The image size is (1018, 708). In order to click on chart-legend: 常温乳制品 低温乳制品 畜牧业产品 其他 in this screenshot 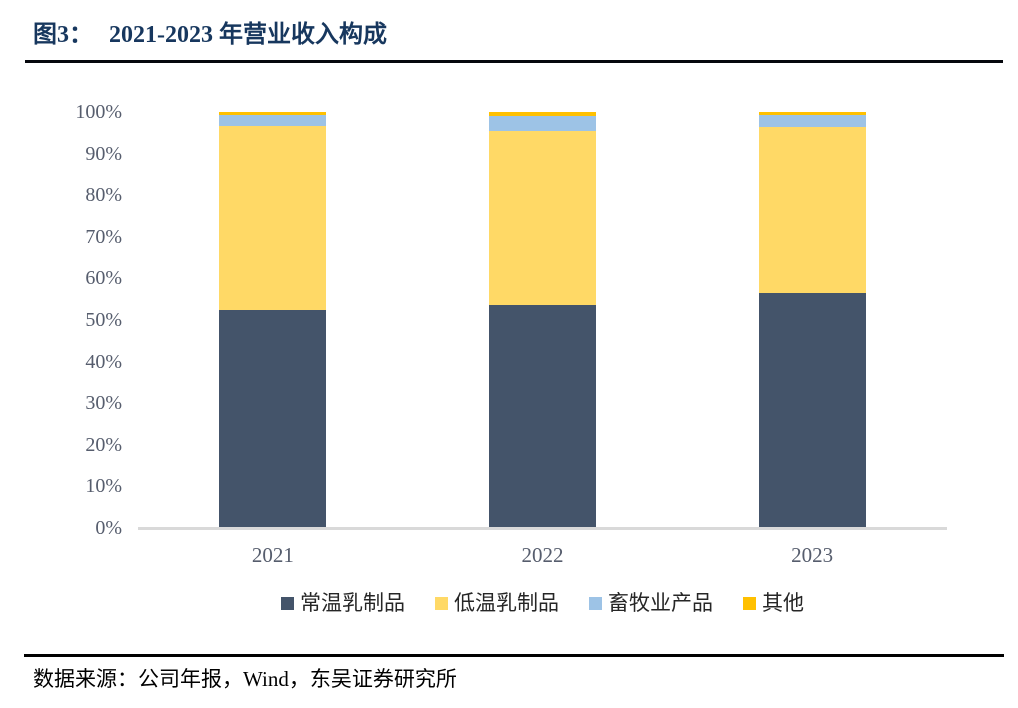, I will do `click(542, 603)`.